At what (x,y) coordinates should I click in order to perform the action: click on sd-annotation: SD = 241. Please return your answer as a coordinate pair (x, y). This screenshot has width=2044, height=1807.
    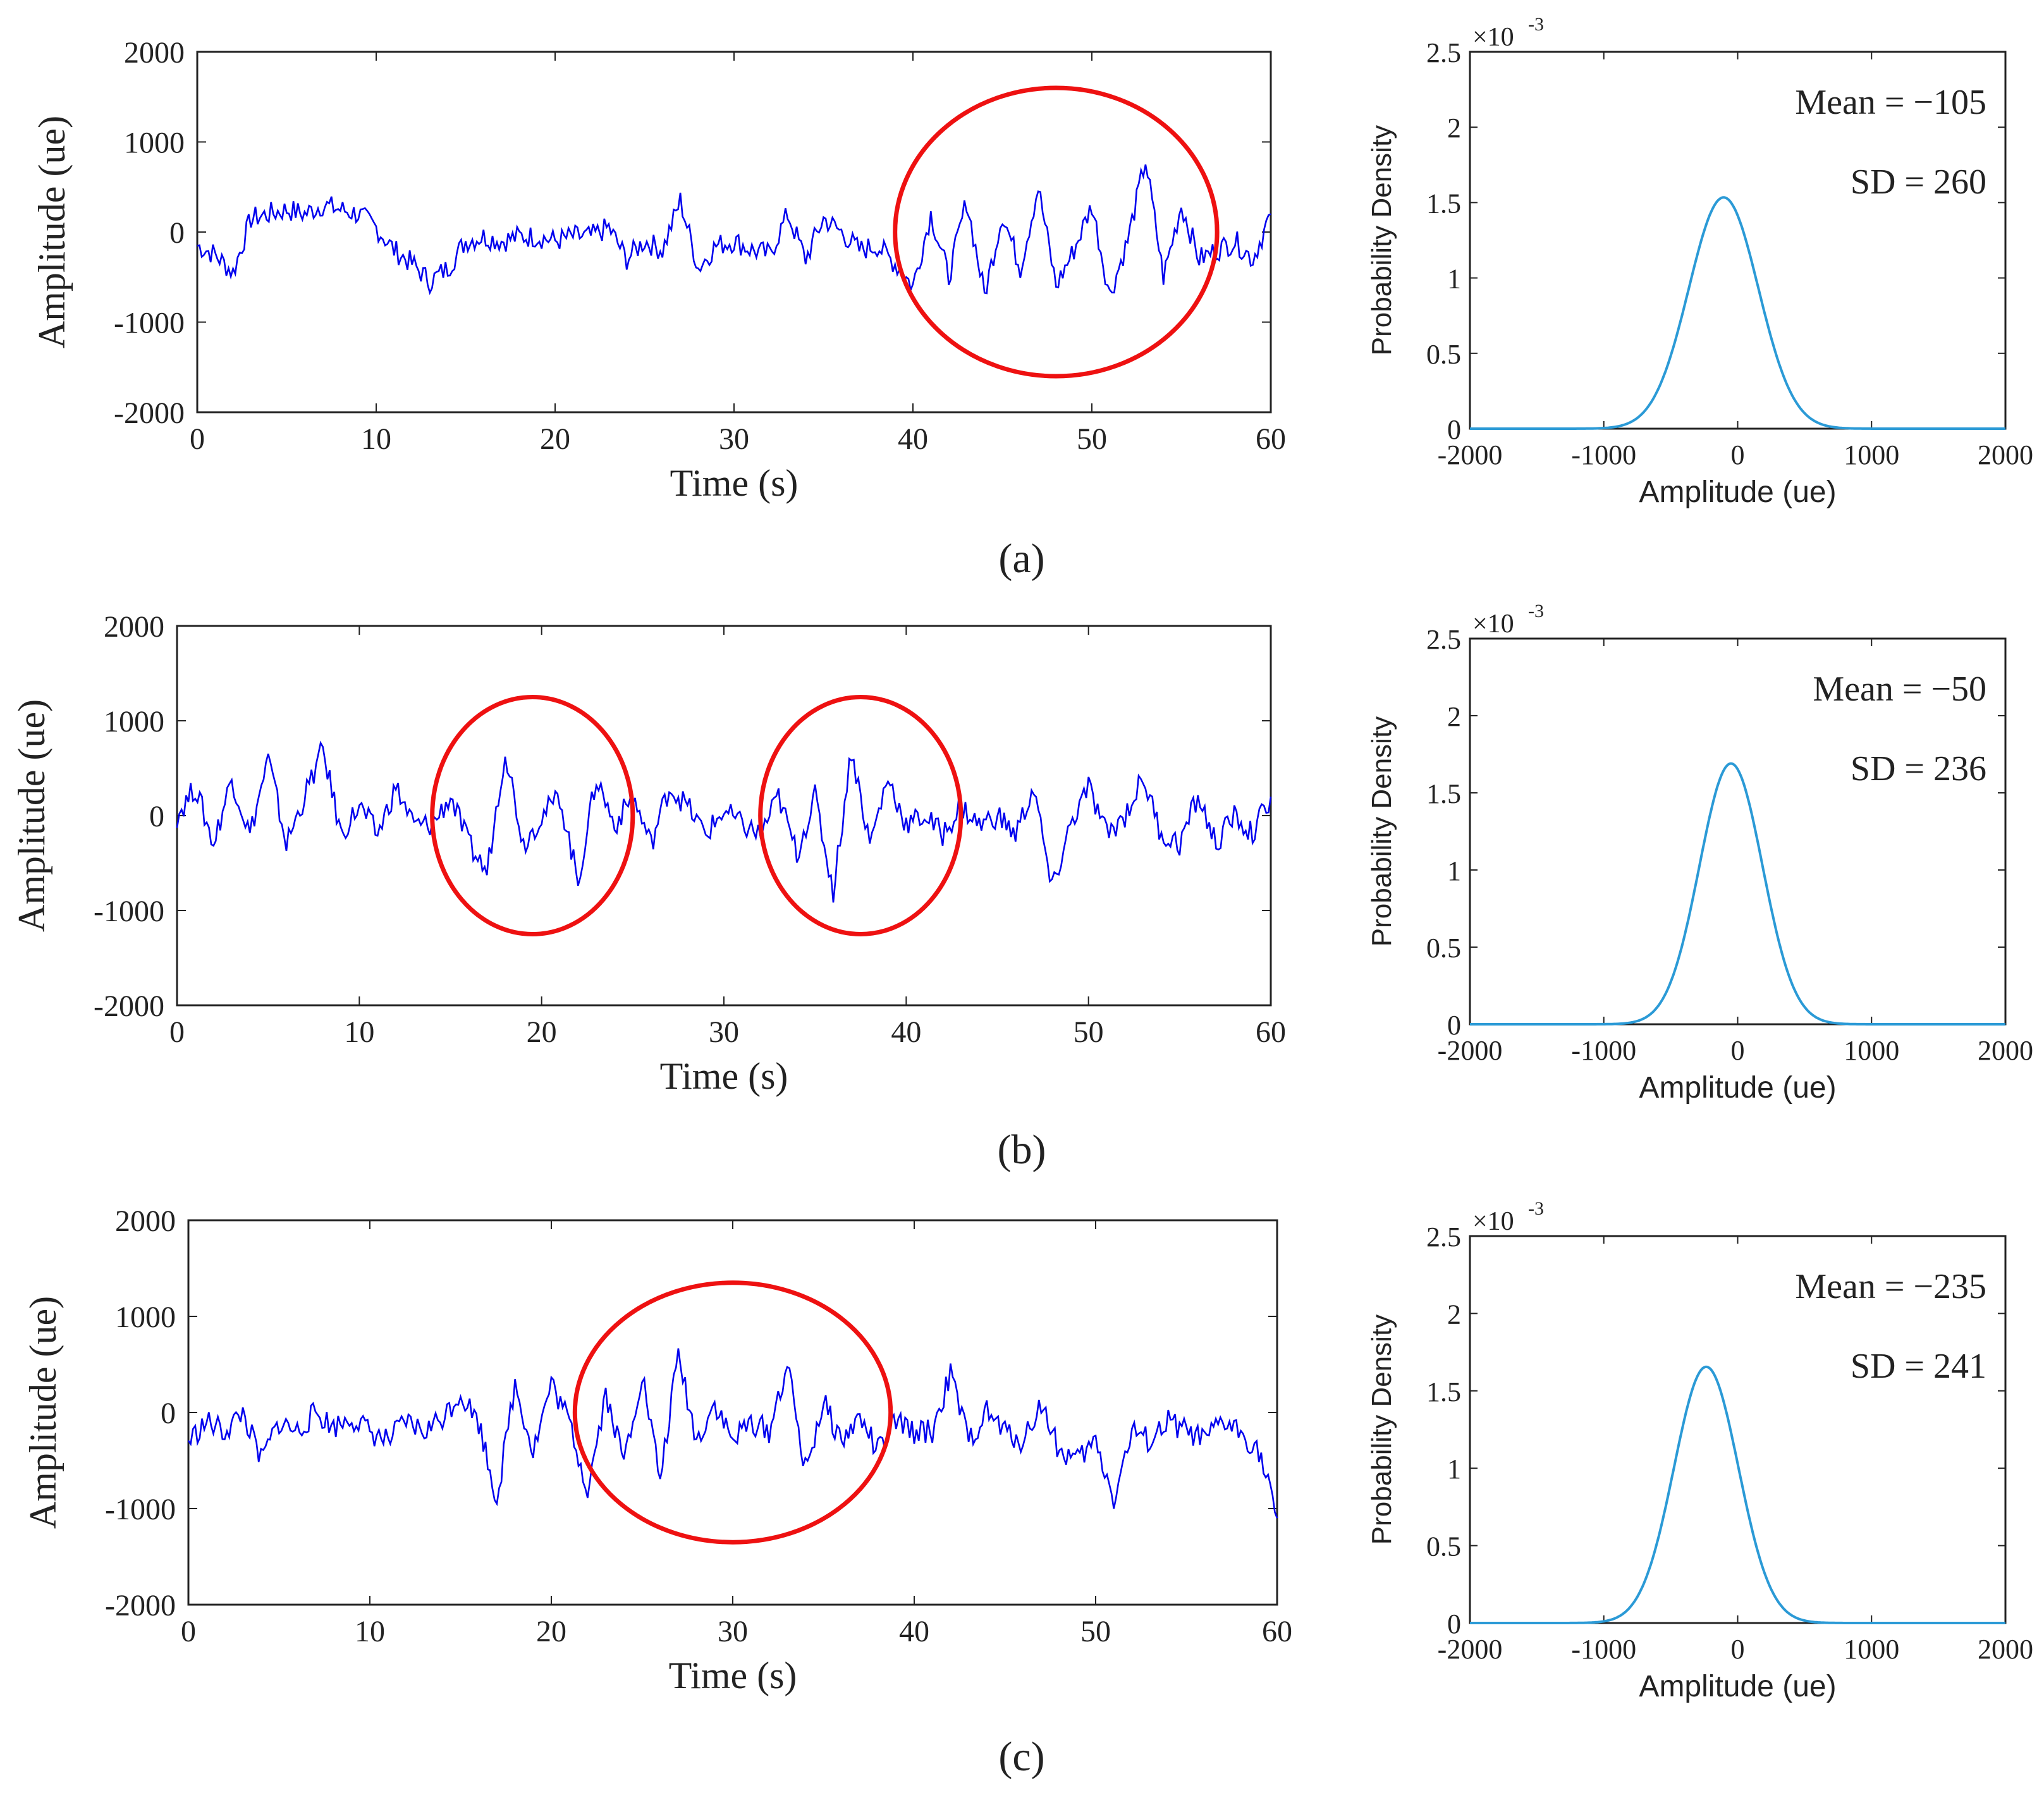
    Looking at the image, I should click on (1918, 1366).